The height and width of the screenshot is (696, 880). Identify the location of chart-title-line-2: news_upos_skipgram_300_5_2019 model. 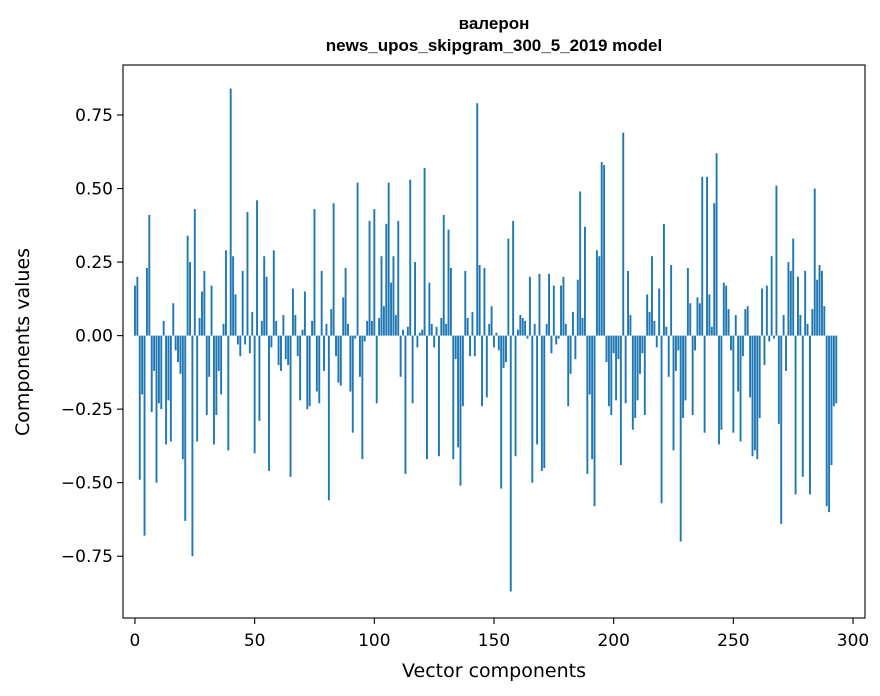
(494, 45).